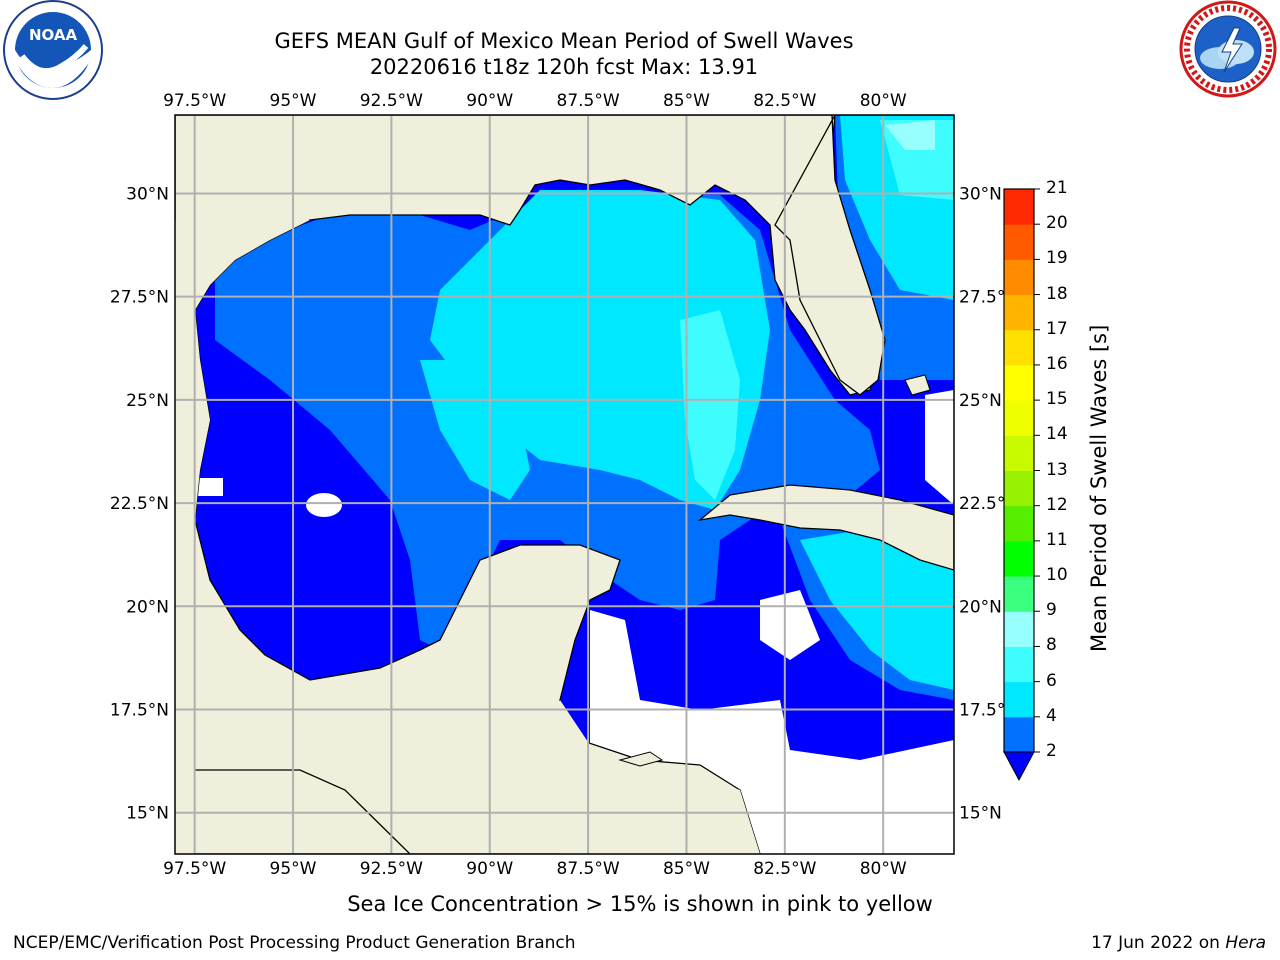  What do you see at coordinates (588, 869) in the screenshot?
I see `lon-label-bottom: 87.5°W` at bounding box center [588, 869].